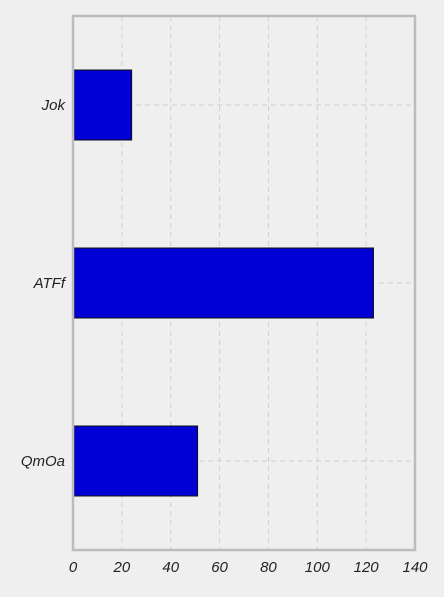 This screenshot has width=444, height=597. What do you see at coordinates (103, 105) in the screenshot?
I see `bar-jok` at bounding box center [103, 105].